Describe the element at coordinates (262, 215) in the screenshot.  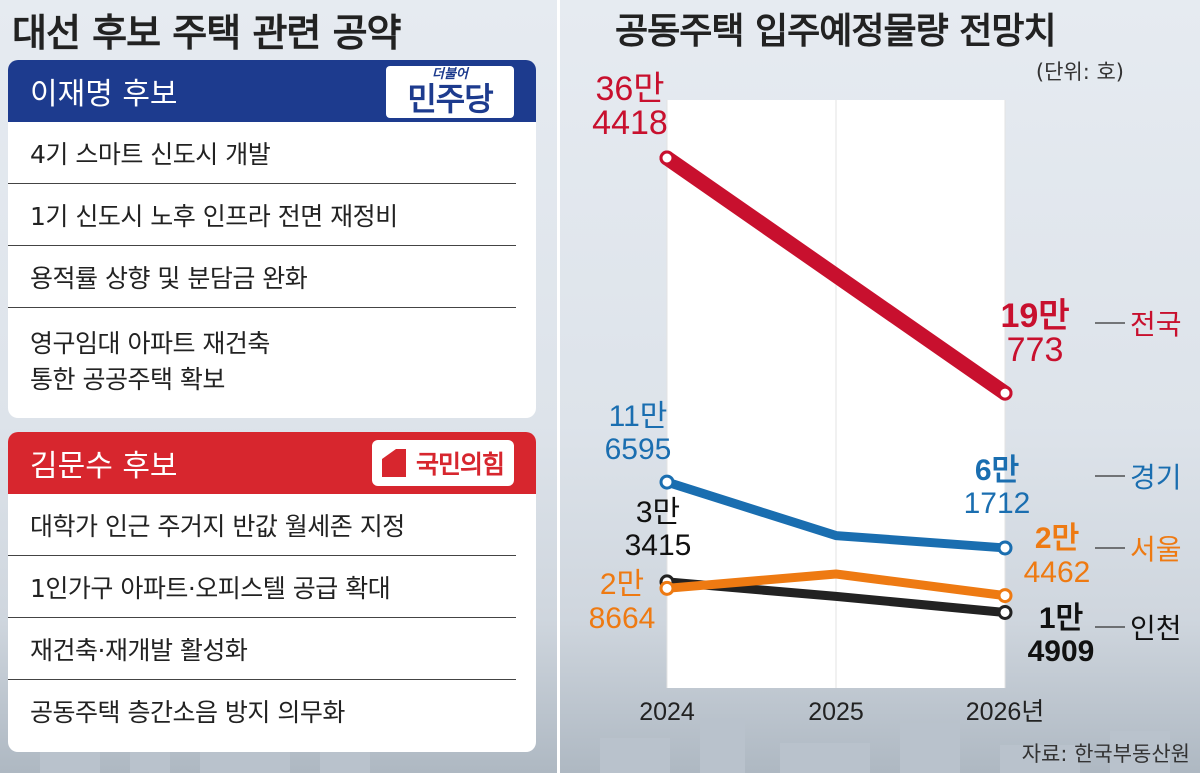
I see `pledge-item: 1기 신도시 노후 인프라 전면 재정비` at that location.